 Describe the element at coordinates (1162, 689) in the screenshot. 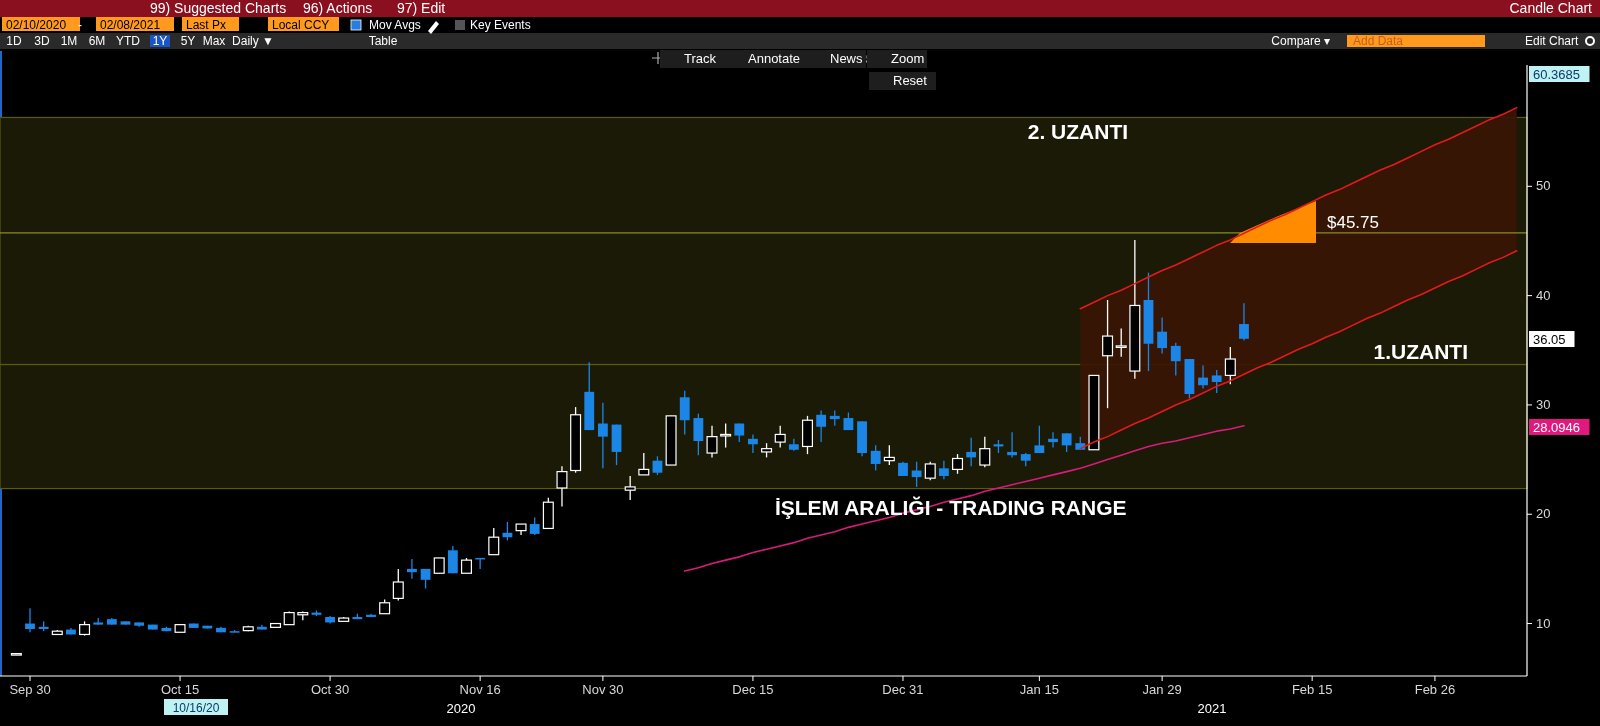

I see `x-tick-label: Jan 29` at that location.